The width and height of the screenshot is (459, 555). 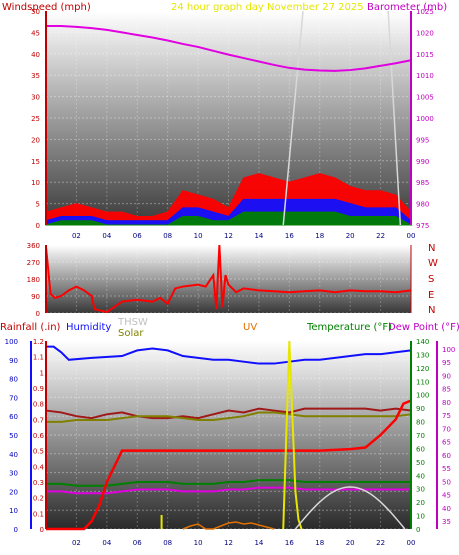 What do you see at coordinates (422, 205) in the screenshot?
I see `baro-tick: 980` at bounding box center [422, 205].